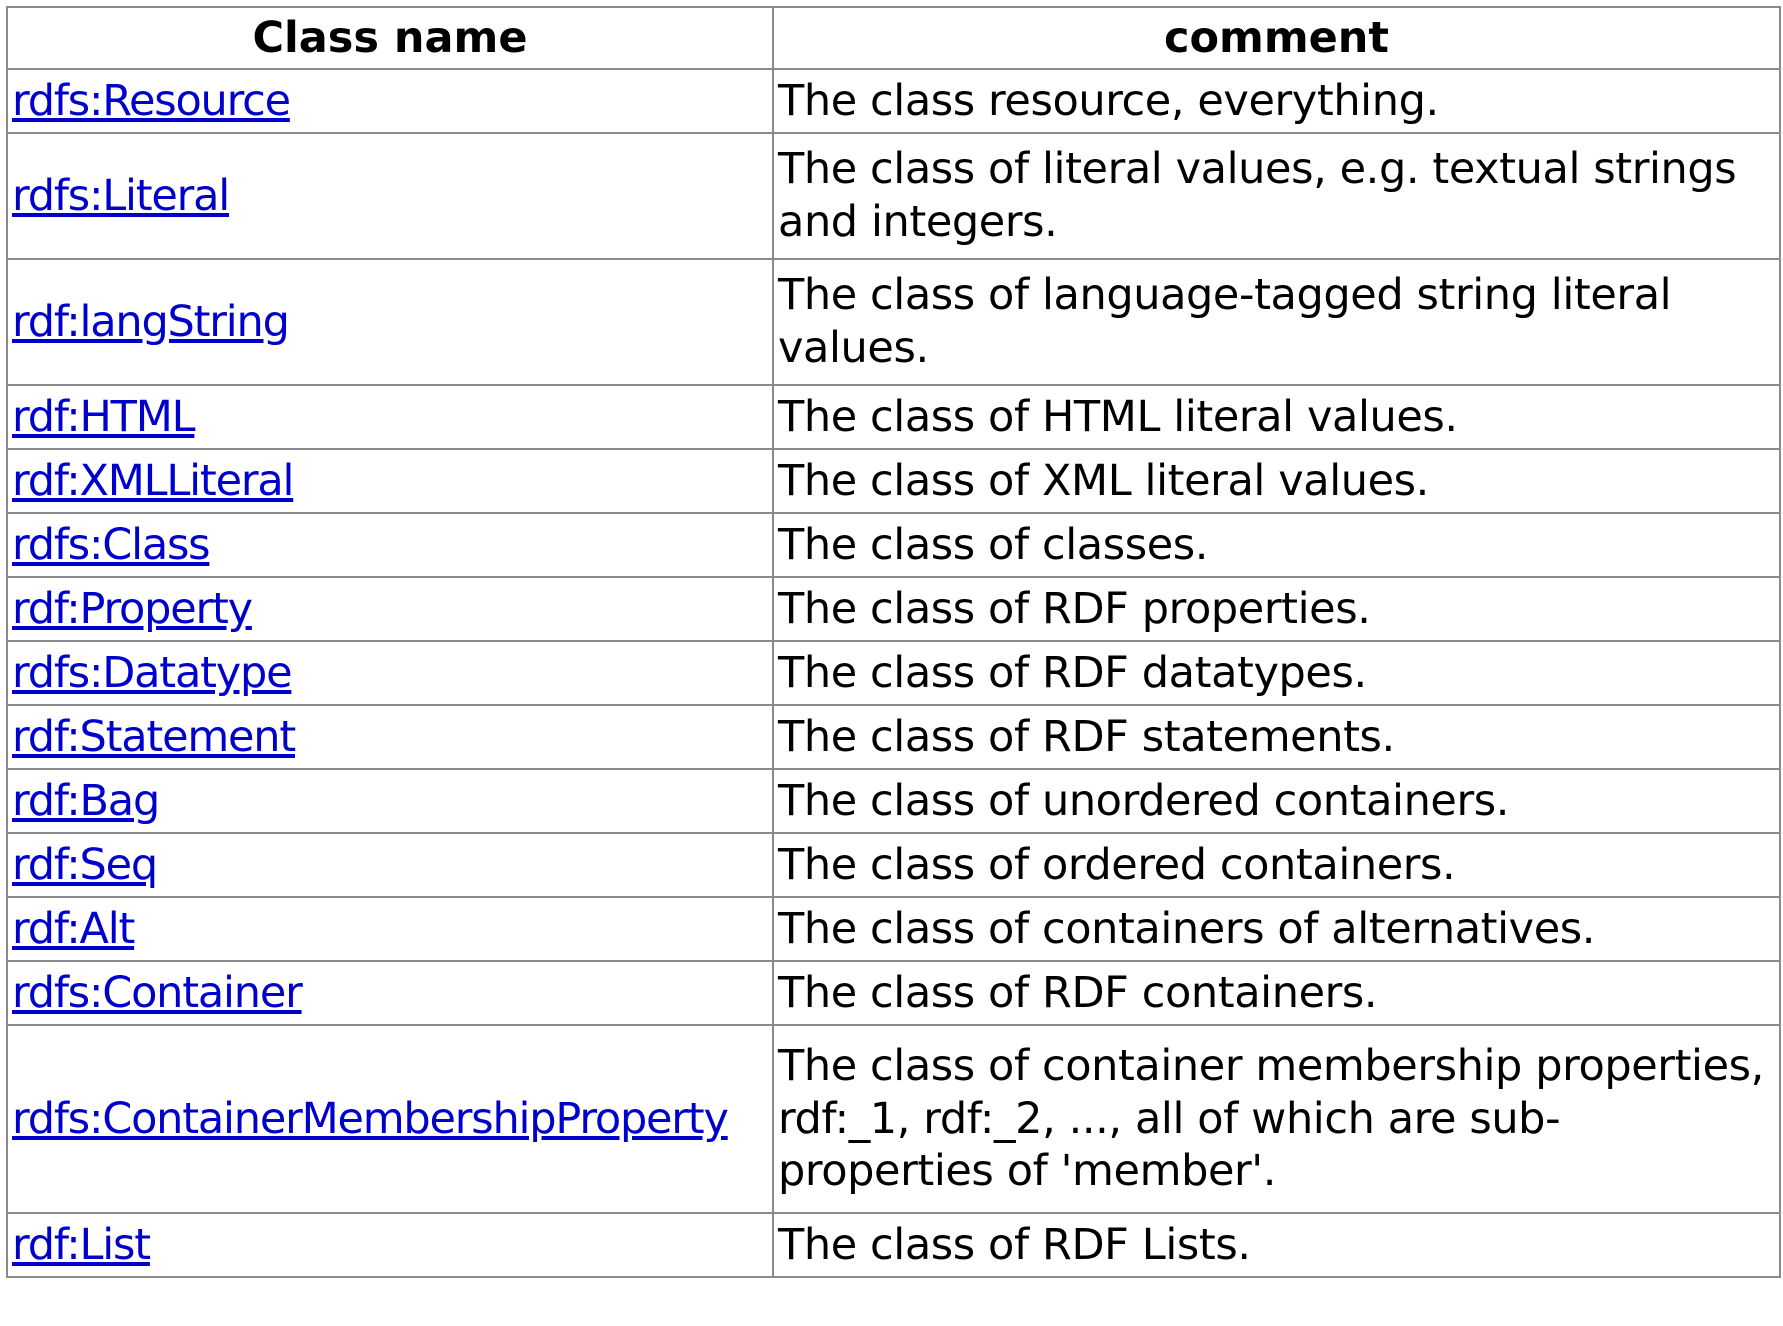 The height and width of the screenshot is (1326, 1783). I want to click on class-name-cell: rdf:langString, so click(390, 322).